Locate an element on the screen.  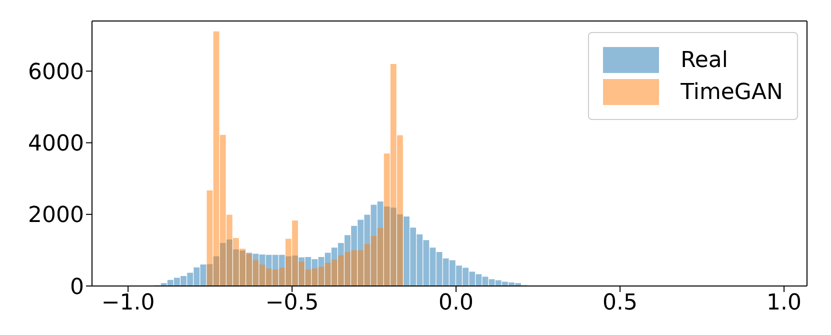
x-tick-label: 1.0 is located at coordinates (784, 303).